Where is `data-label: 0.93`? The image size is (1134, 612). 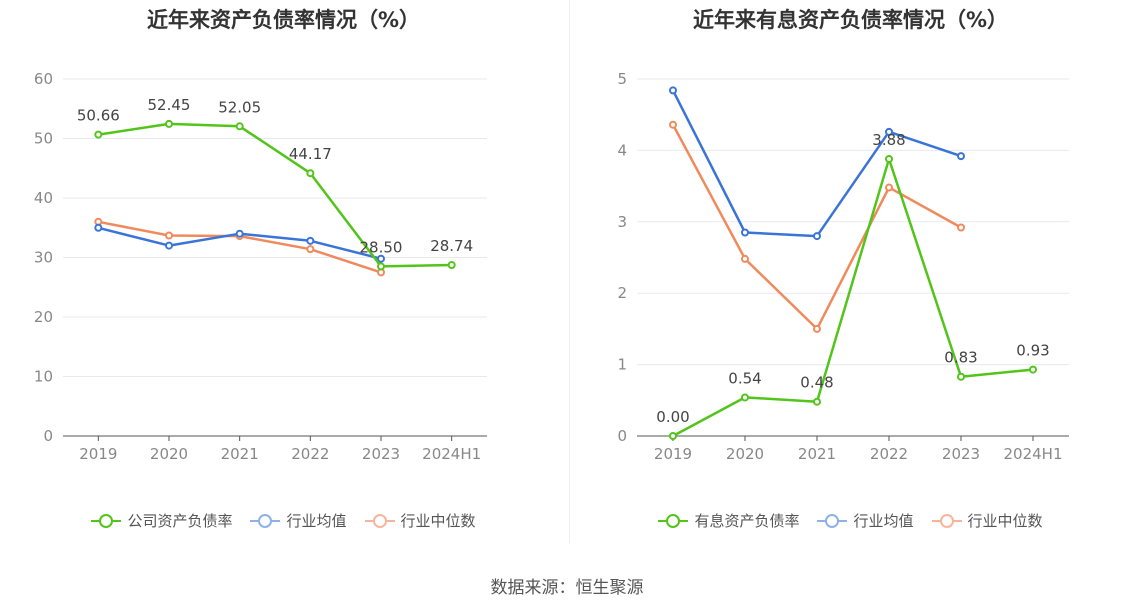 data-label: 0.93 is located at coordinates (1032, 351).